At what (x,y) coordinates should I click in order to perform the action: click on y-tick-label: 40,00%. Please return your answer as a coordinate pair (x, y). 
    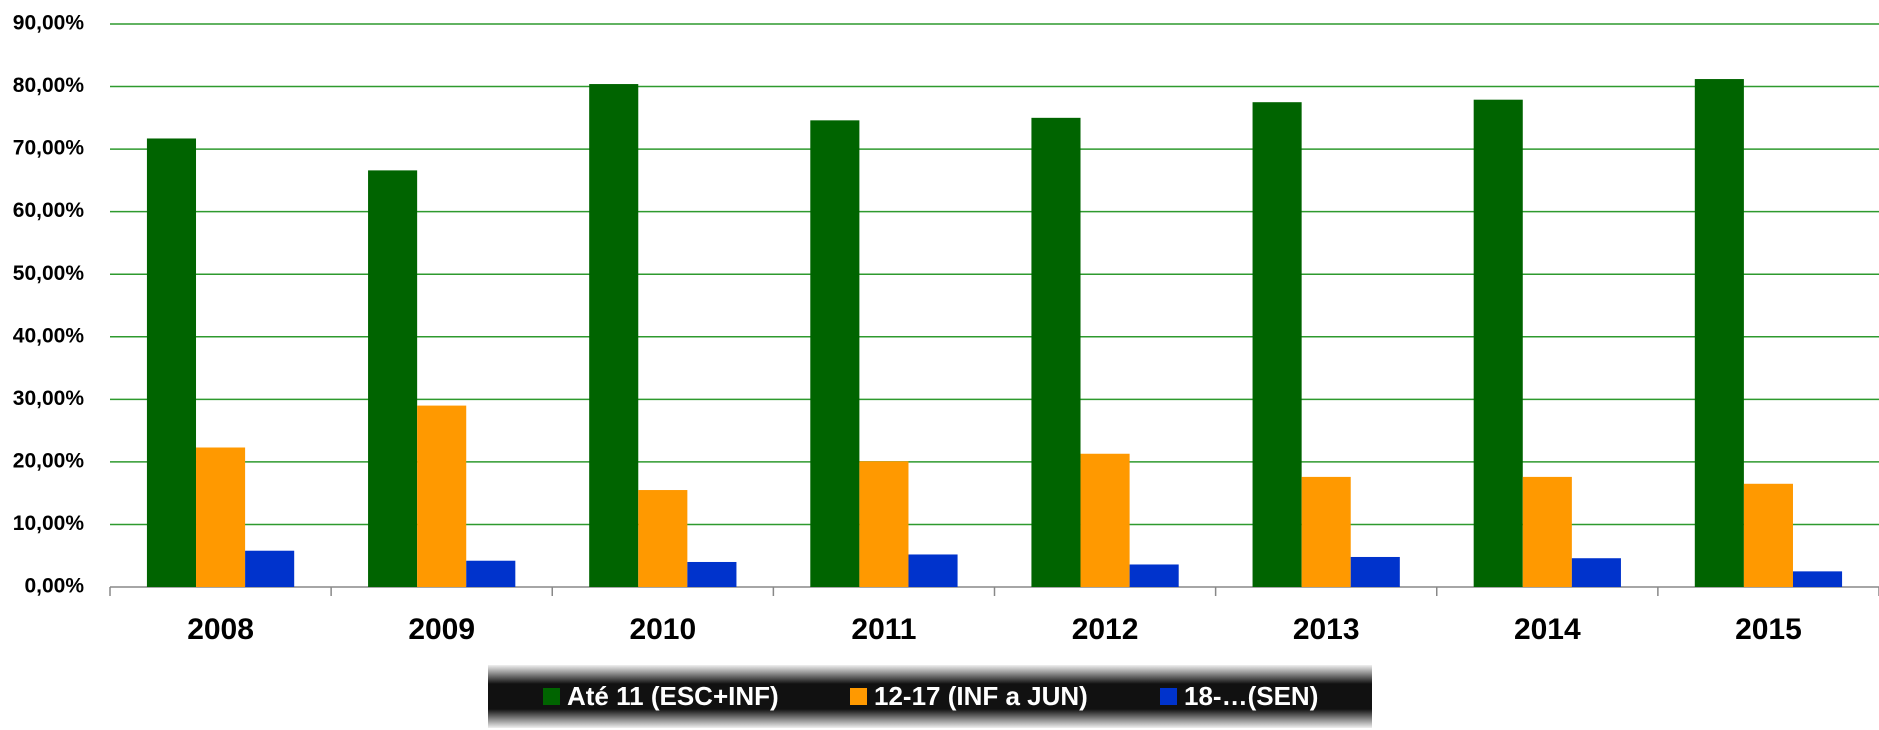
    Looking at the image, I should click on (49, 335).